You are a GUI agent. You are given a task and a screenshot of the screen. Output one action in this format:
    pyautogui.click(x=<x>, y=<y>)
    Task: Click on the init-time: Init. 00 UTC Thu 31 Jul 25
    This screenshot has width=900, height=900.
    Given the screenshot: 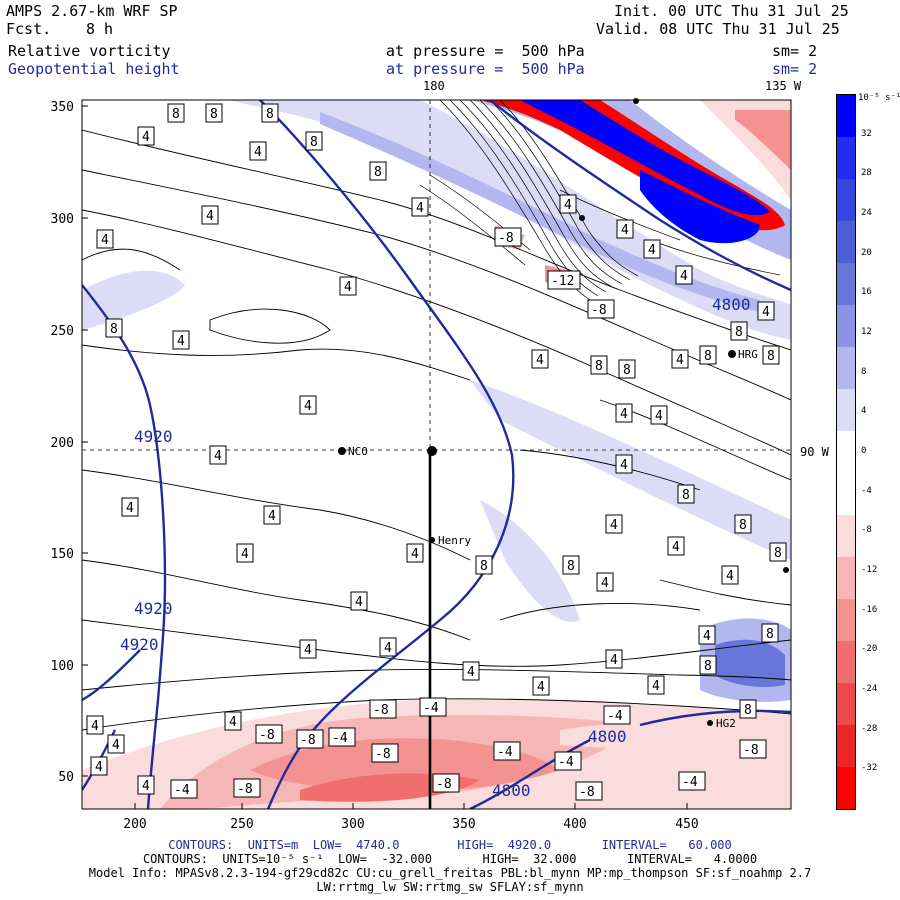 What is the action you would take?
    pyautogui.click(x=731, y=11)
    